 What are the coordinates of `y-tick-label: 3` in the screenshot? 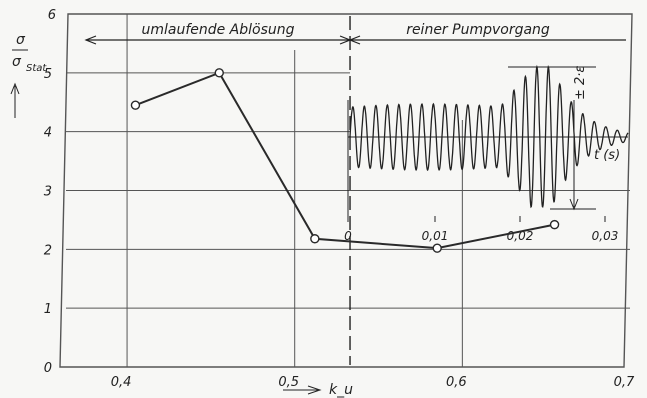 It's located at (48, 192).